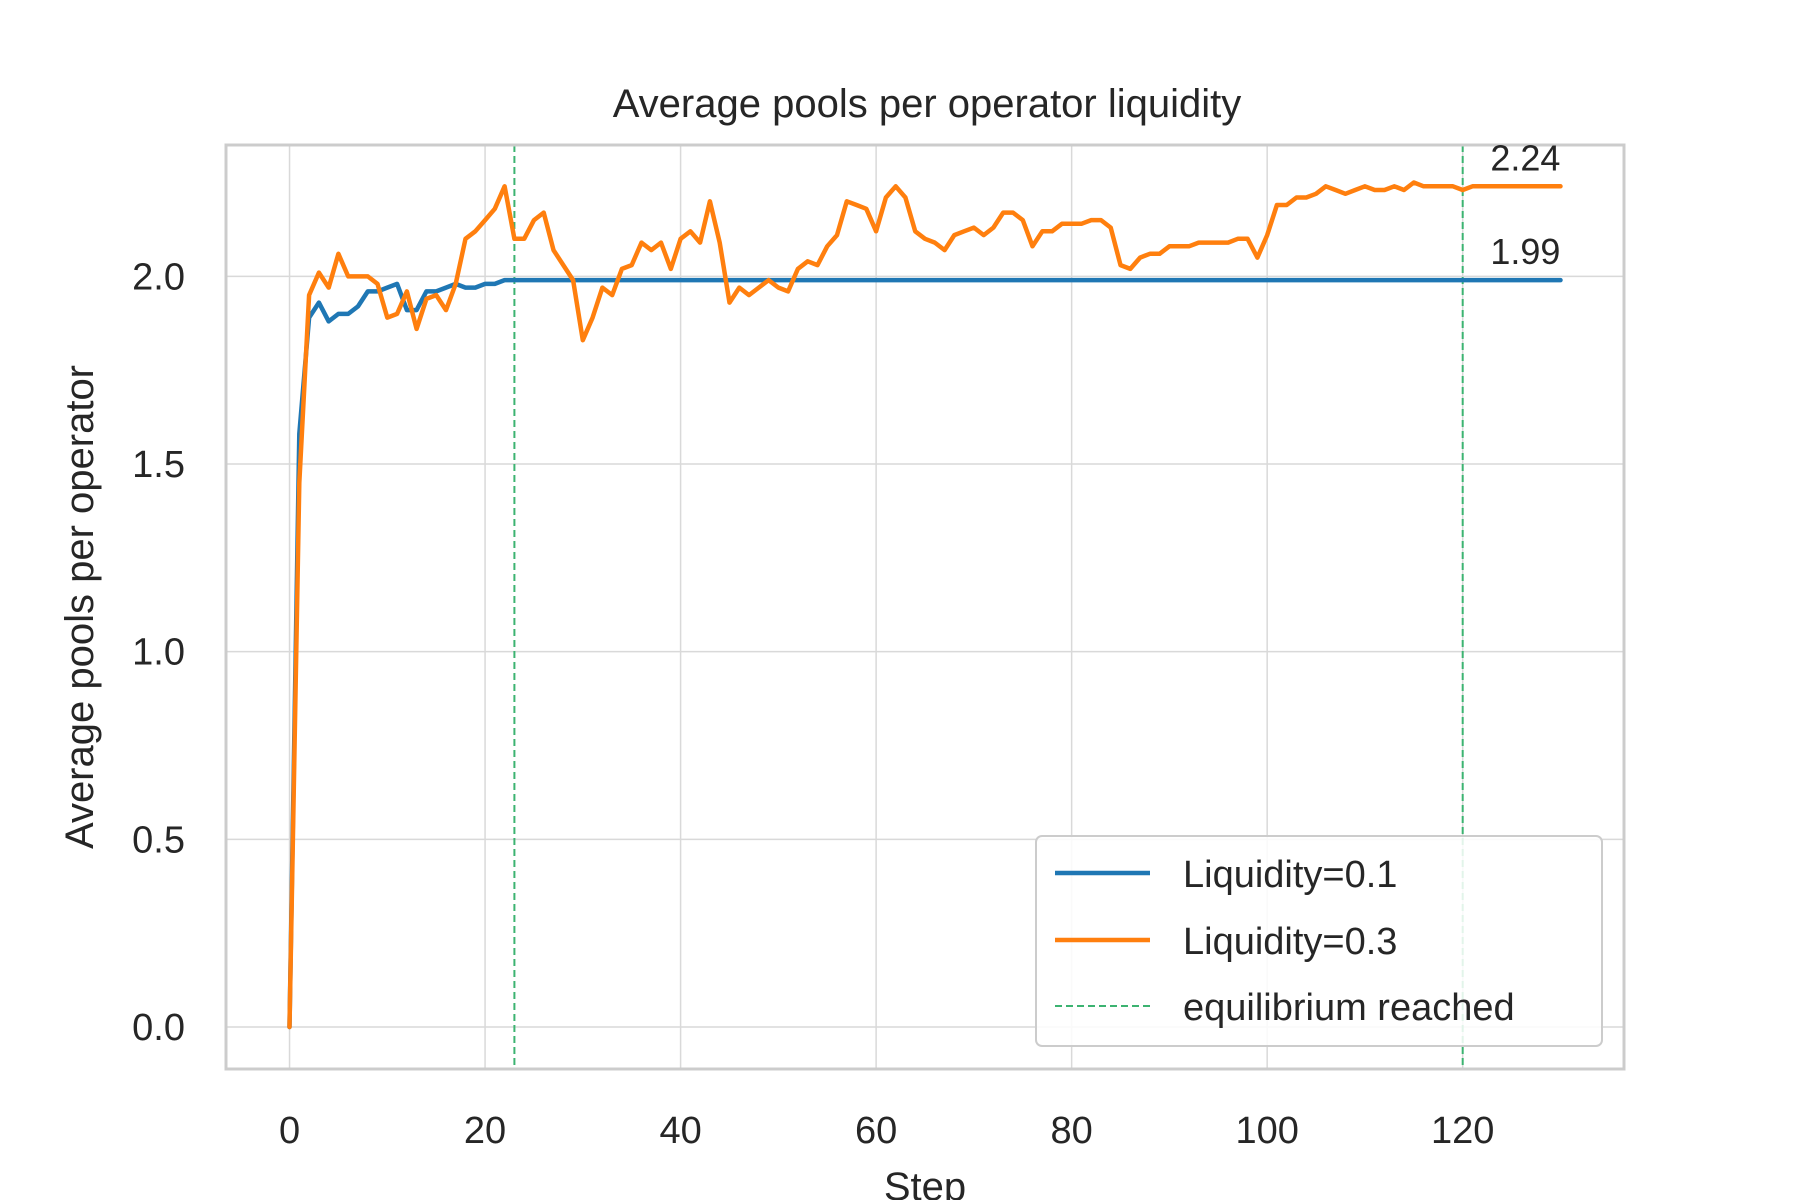  Describe the element at coordinates (158, 840) in the screenshot. I see `y-tick-label: 0.5` at that location.